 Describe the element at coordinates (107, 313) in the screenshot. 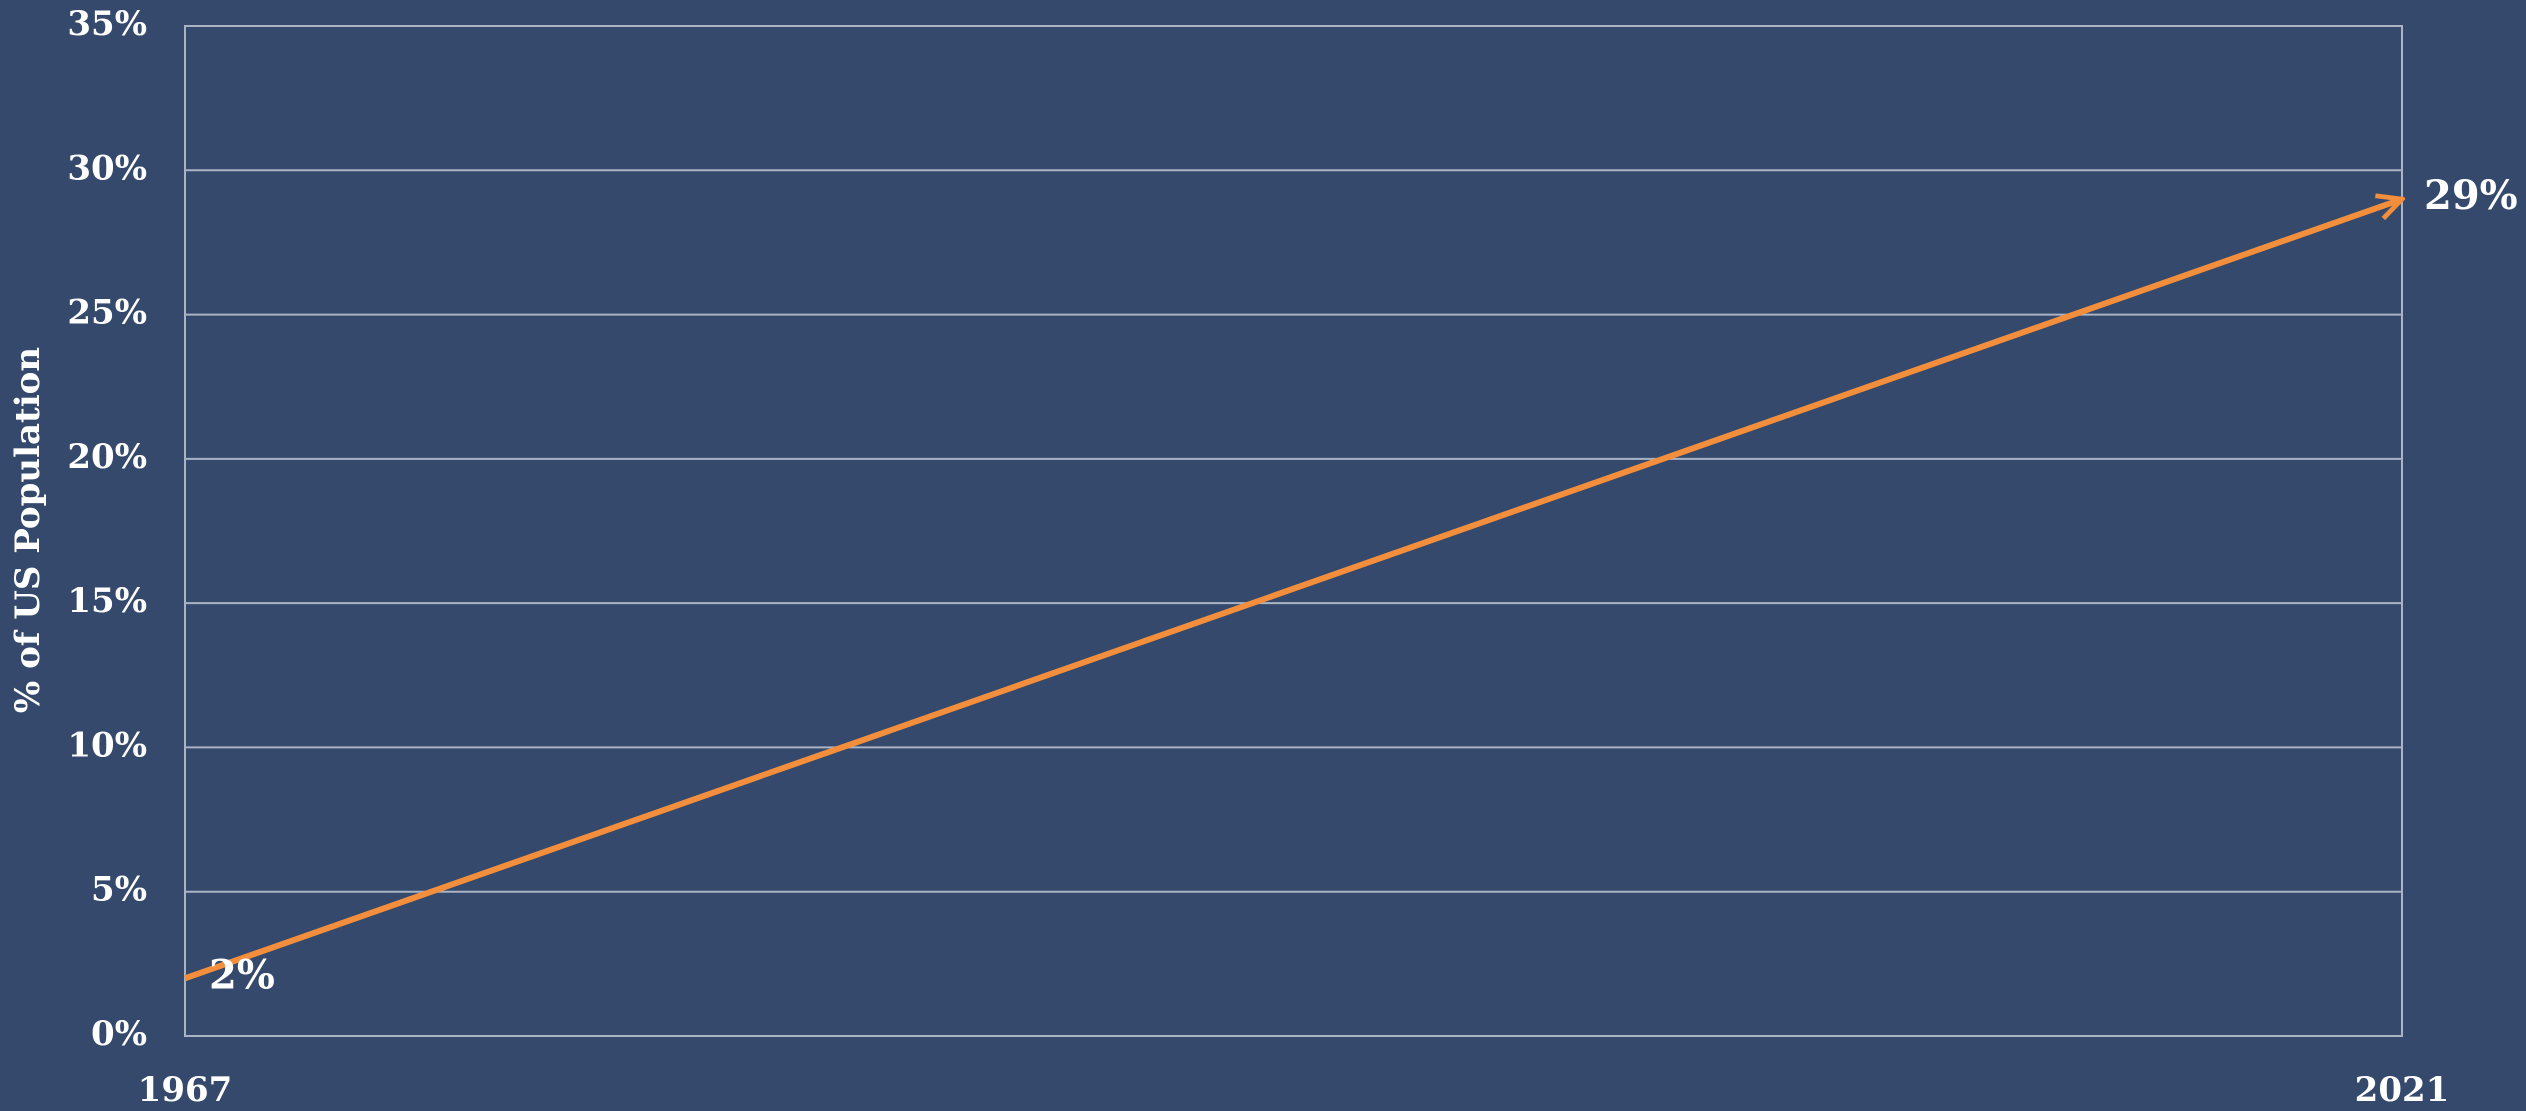

I see `y-tick-label: 25%` at that location.